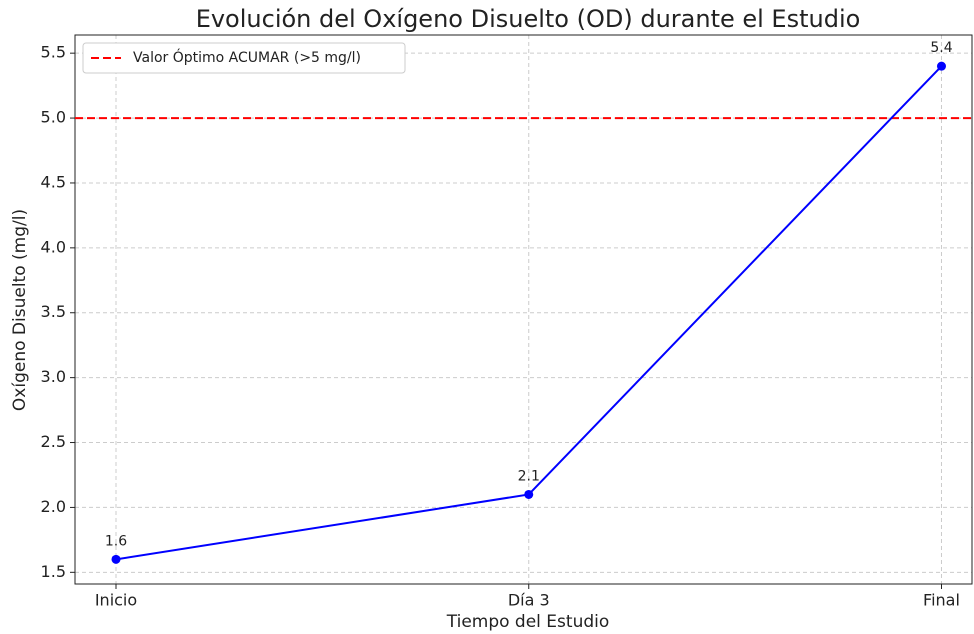  I want to click on y-tick-label: 5.0, so click(53, 117).